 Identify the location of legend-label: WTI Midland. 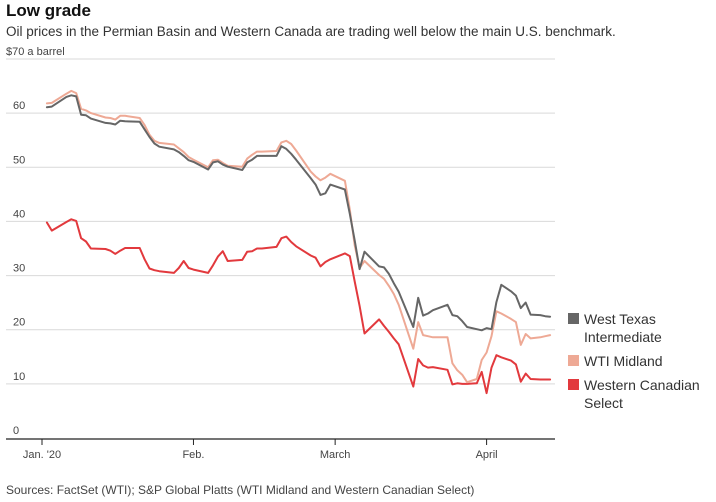
(623, 361).